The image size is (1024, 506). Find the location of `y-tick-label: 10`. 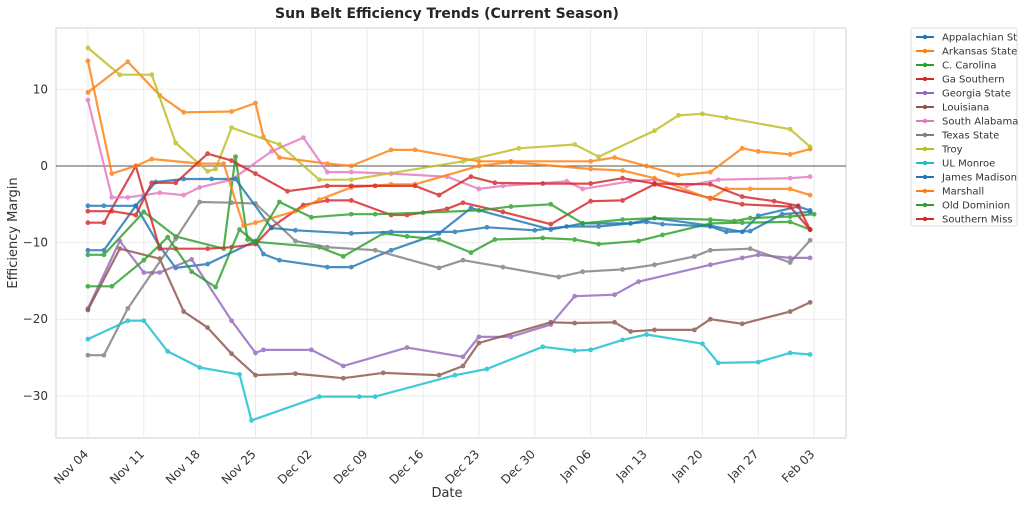

y-tick-label: 10 is located at coordinates (40, 89).